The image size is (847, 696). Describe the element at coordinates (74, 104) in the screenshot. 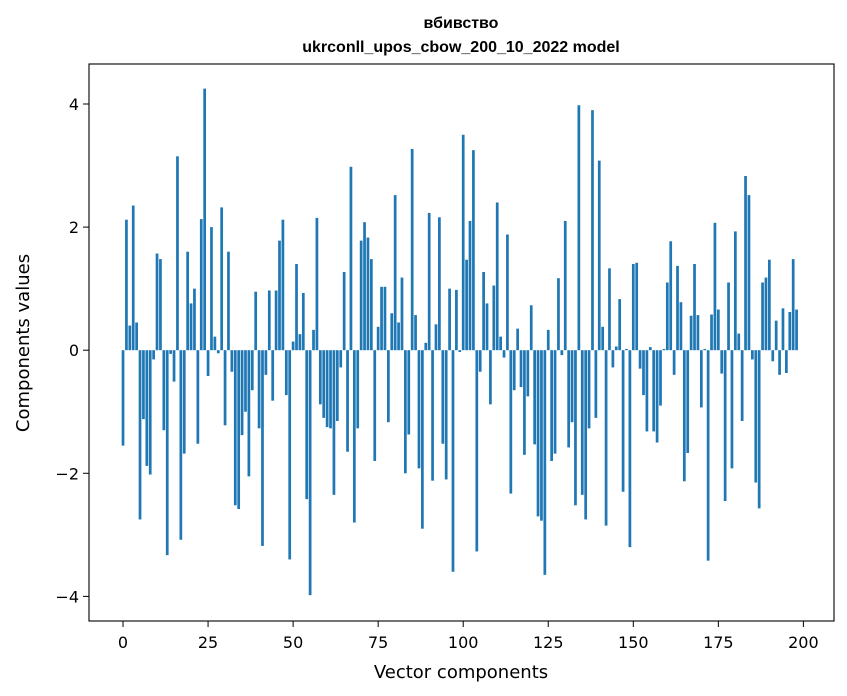

I see `y-tick-label-4: 4` at that location.